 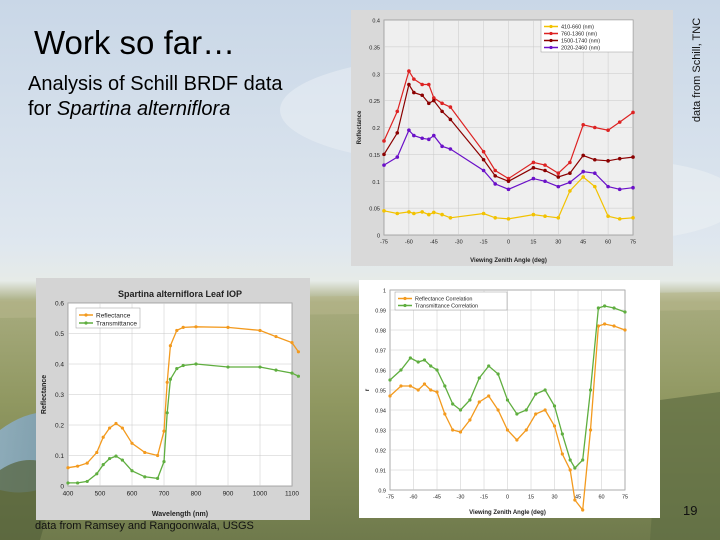 I want to click on x-tick-label: 30, so click(x=554, y=498).